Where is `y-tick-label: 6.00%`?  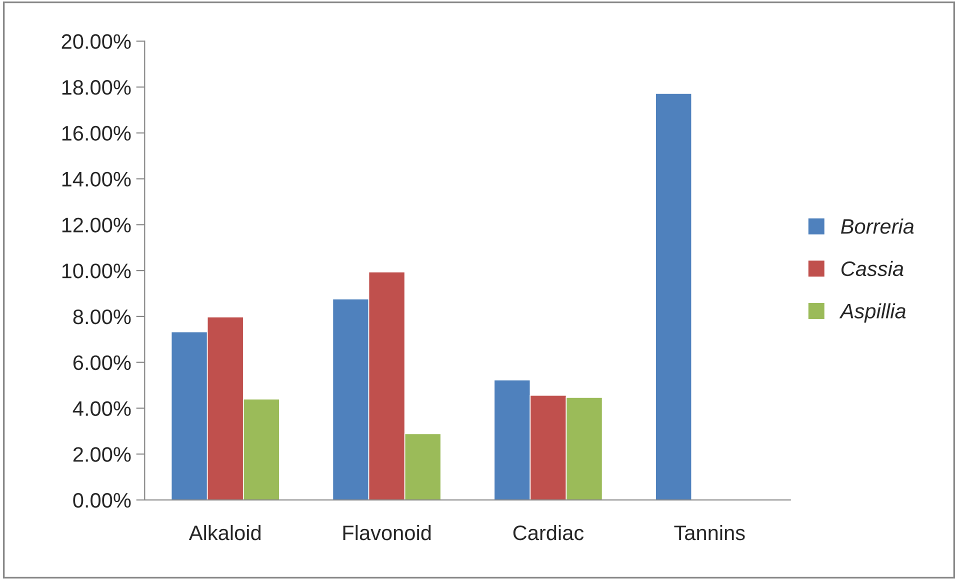 y-tick-label: 6.00% is located at coordinates (102, 362).